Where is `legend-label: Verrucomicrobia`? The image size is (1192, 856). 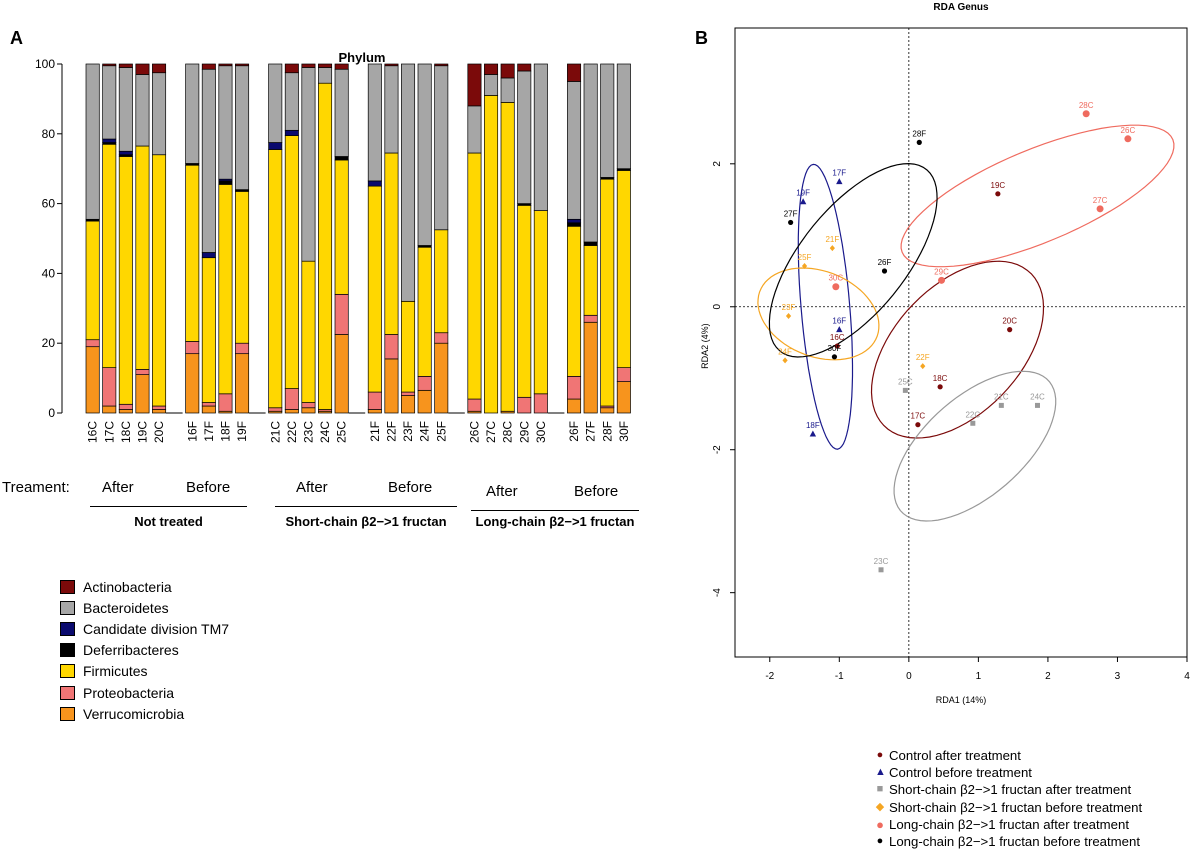
legend-label: Verrucomicrobia is located at coordinates (134, 713).